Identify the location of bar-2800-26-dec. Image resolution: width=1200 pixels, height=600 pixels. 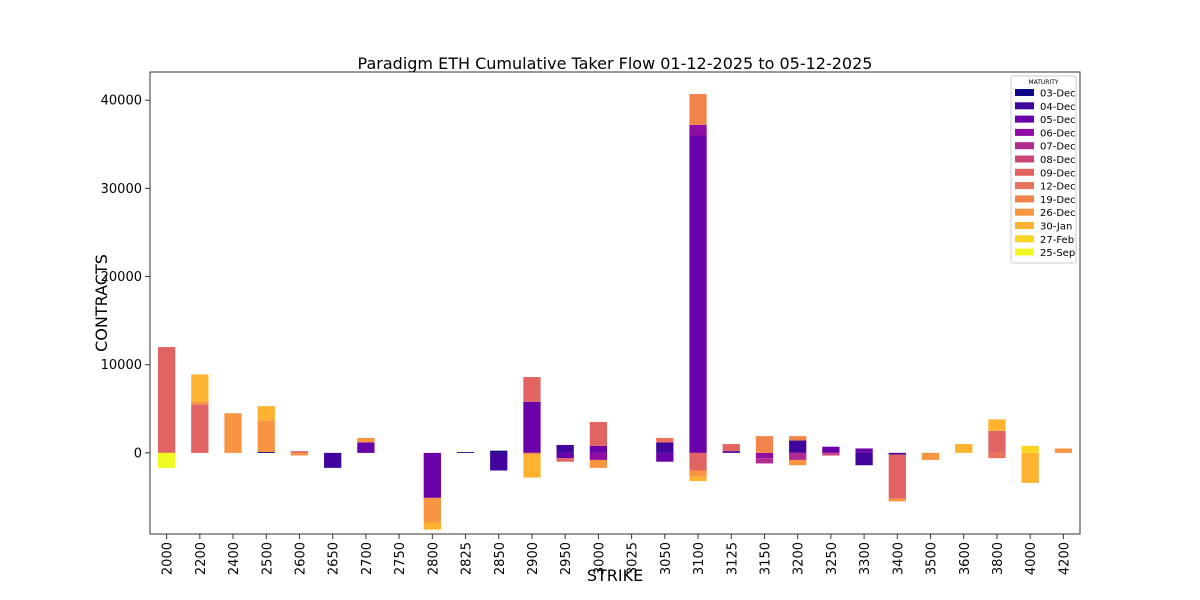
(432, 510).